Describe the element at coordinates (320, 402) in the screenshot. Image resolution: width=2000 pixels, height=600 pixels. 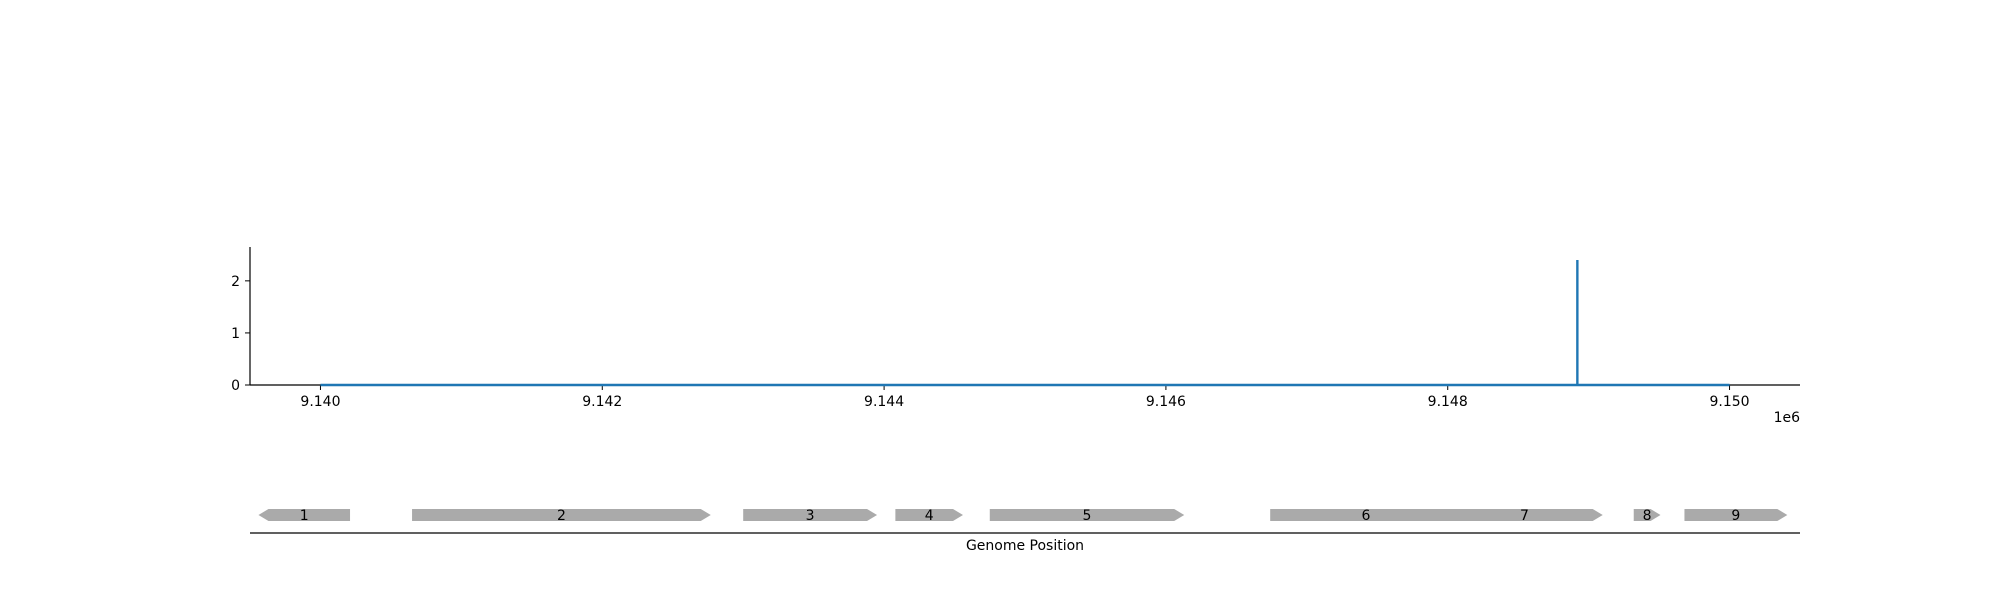
I see `x-tick-label: 9.140` at that location.